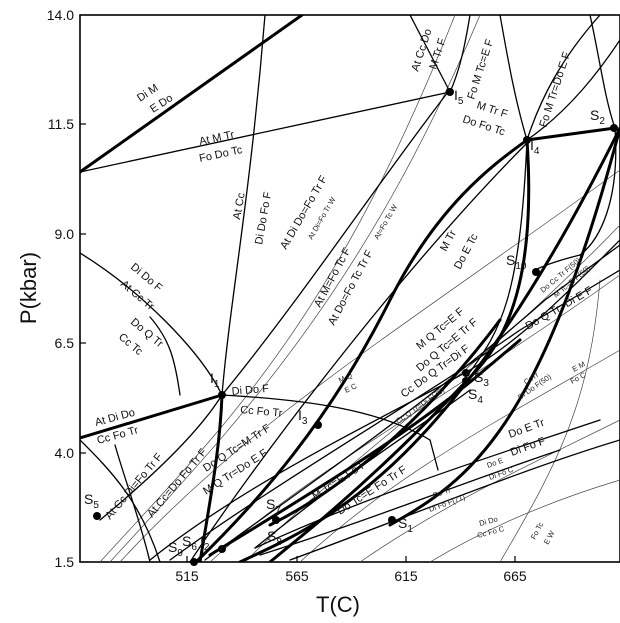 Image resolution: width=620 pixels, height=623 pixels. I want to click on label-s10: S10, so click(516, 262).